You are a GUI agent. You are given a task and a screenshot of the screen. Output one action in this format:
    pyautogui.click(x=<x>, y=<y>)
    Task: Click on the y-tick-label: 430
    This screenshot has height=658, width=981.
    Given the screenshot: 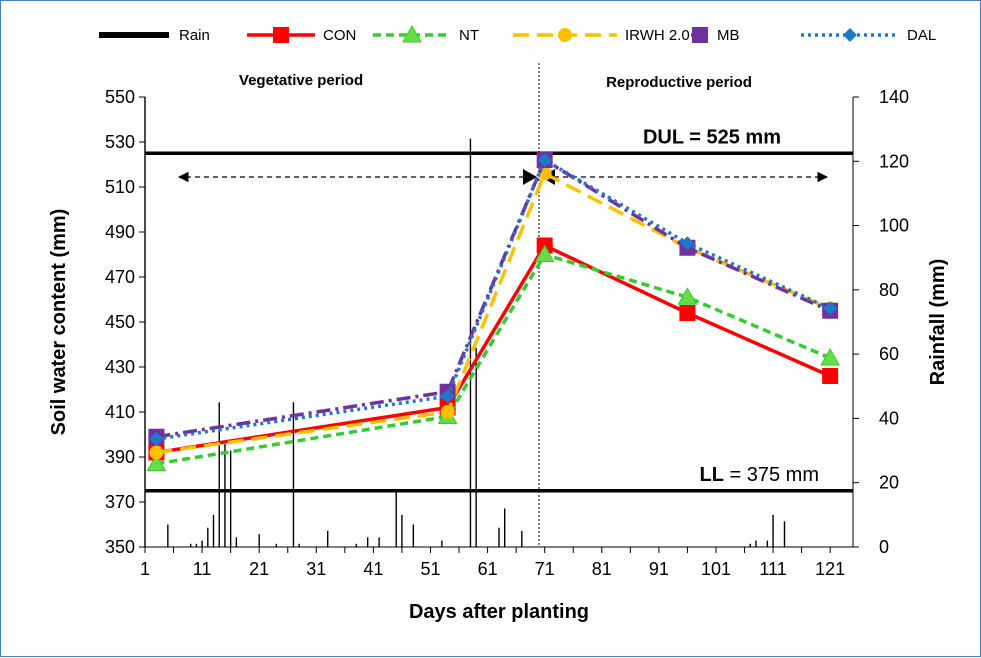 What is the action you would take?
    pyautogui.click(x=120, y=367)
    